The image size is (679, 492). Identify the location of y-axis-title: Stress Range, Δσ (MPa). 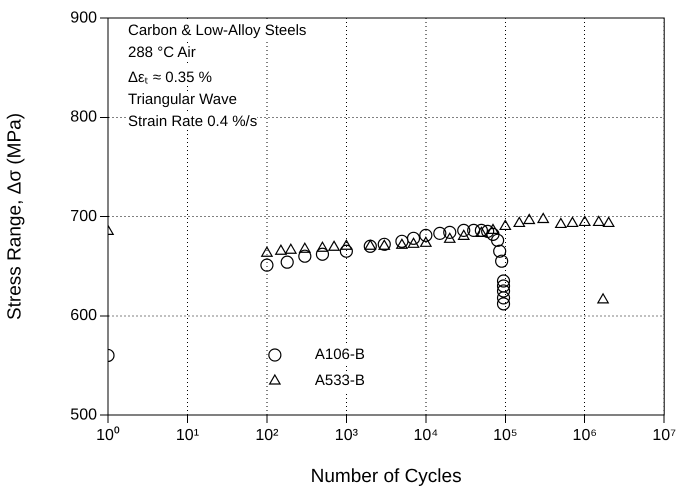
(15, 216).